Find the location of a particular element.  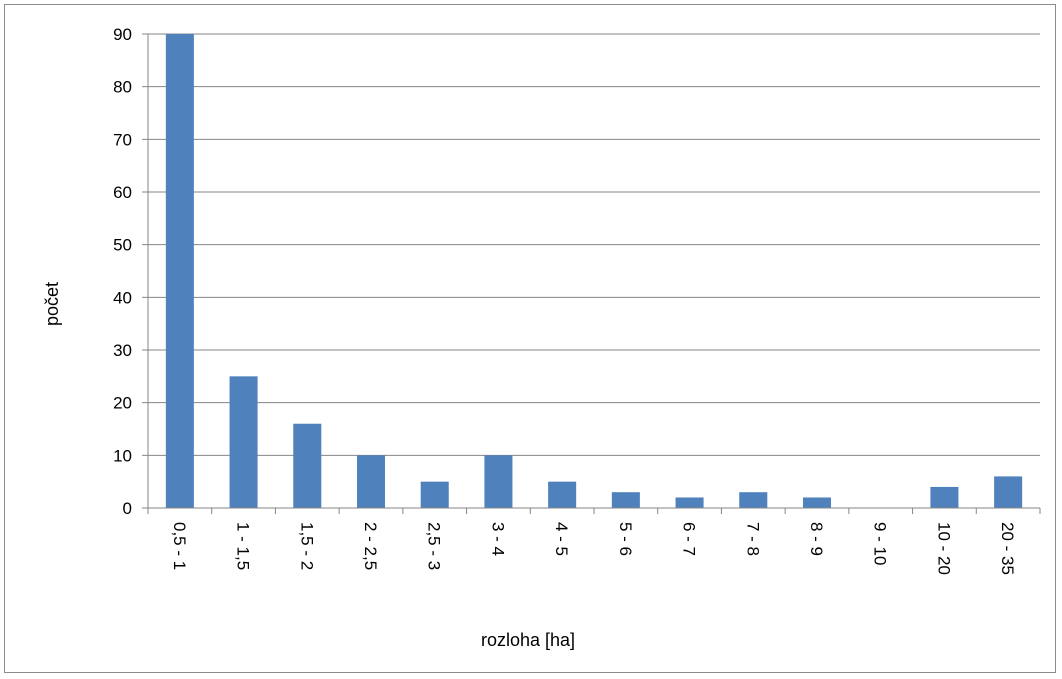

y-tick-label: 30 is located at coordinates (122, 350).